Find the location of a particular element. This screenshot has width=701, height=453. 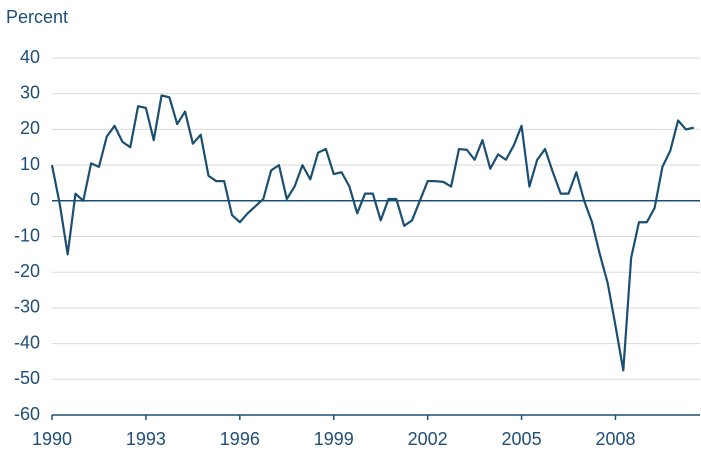

x-tick-label: 1993 is located at coordinates (146, 439).